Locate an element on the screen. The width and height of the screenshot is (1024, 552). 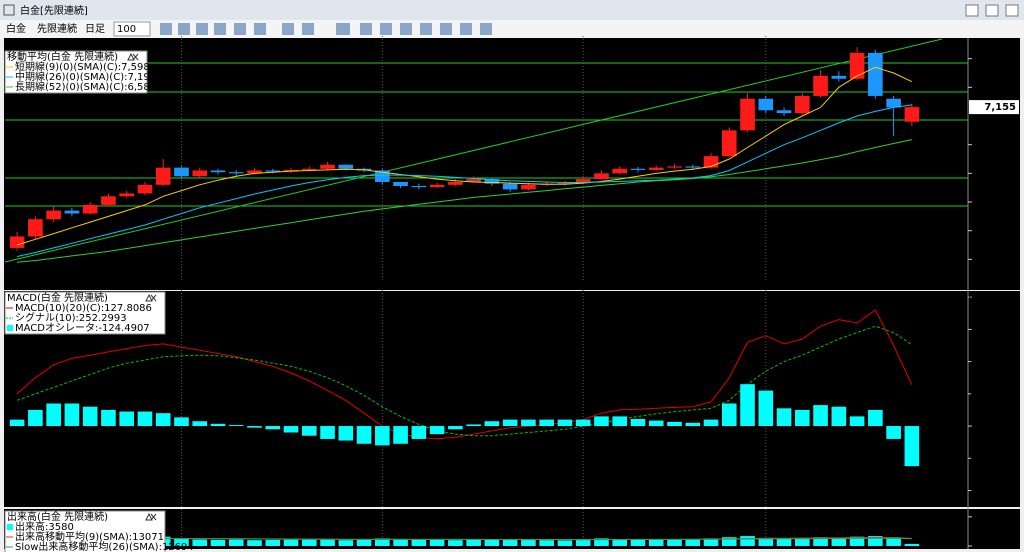
toolbar-icons is located at coordinates (326, 29).